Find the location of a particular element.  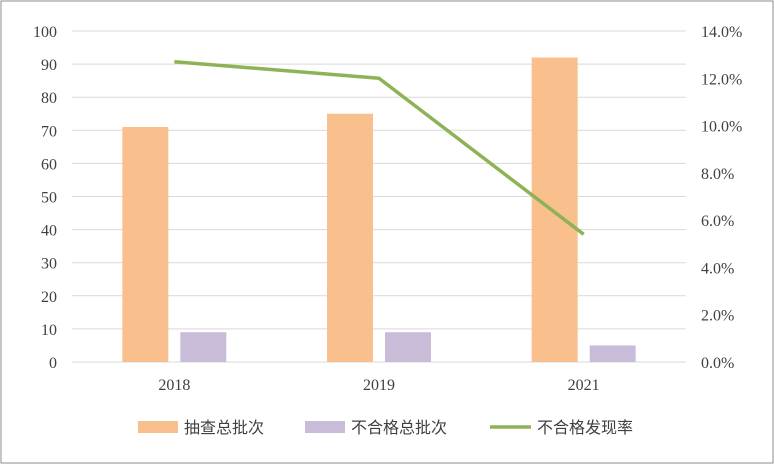

left-tick-label: 40 is located at coordinates (49, 231).